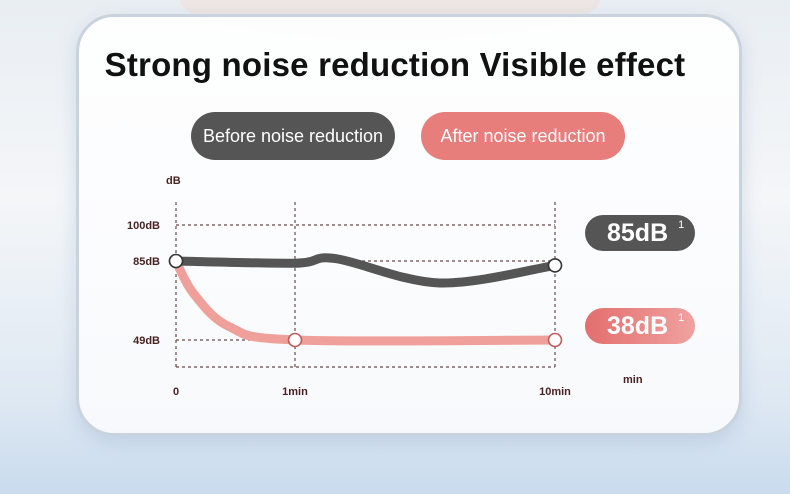 The image size is (790, 494). Describe the element at coordinates (176, 392) in the screenshot. I see `x-tick-label: 0` at that location.